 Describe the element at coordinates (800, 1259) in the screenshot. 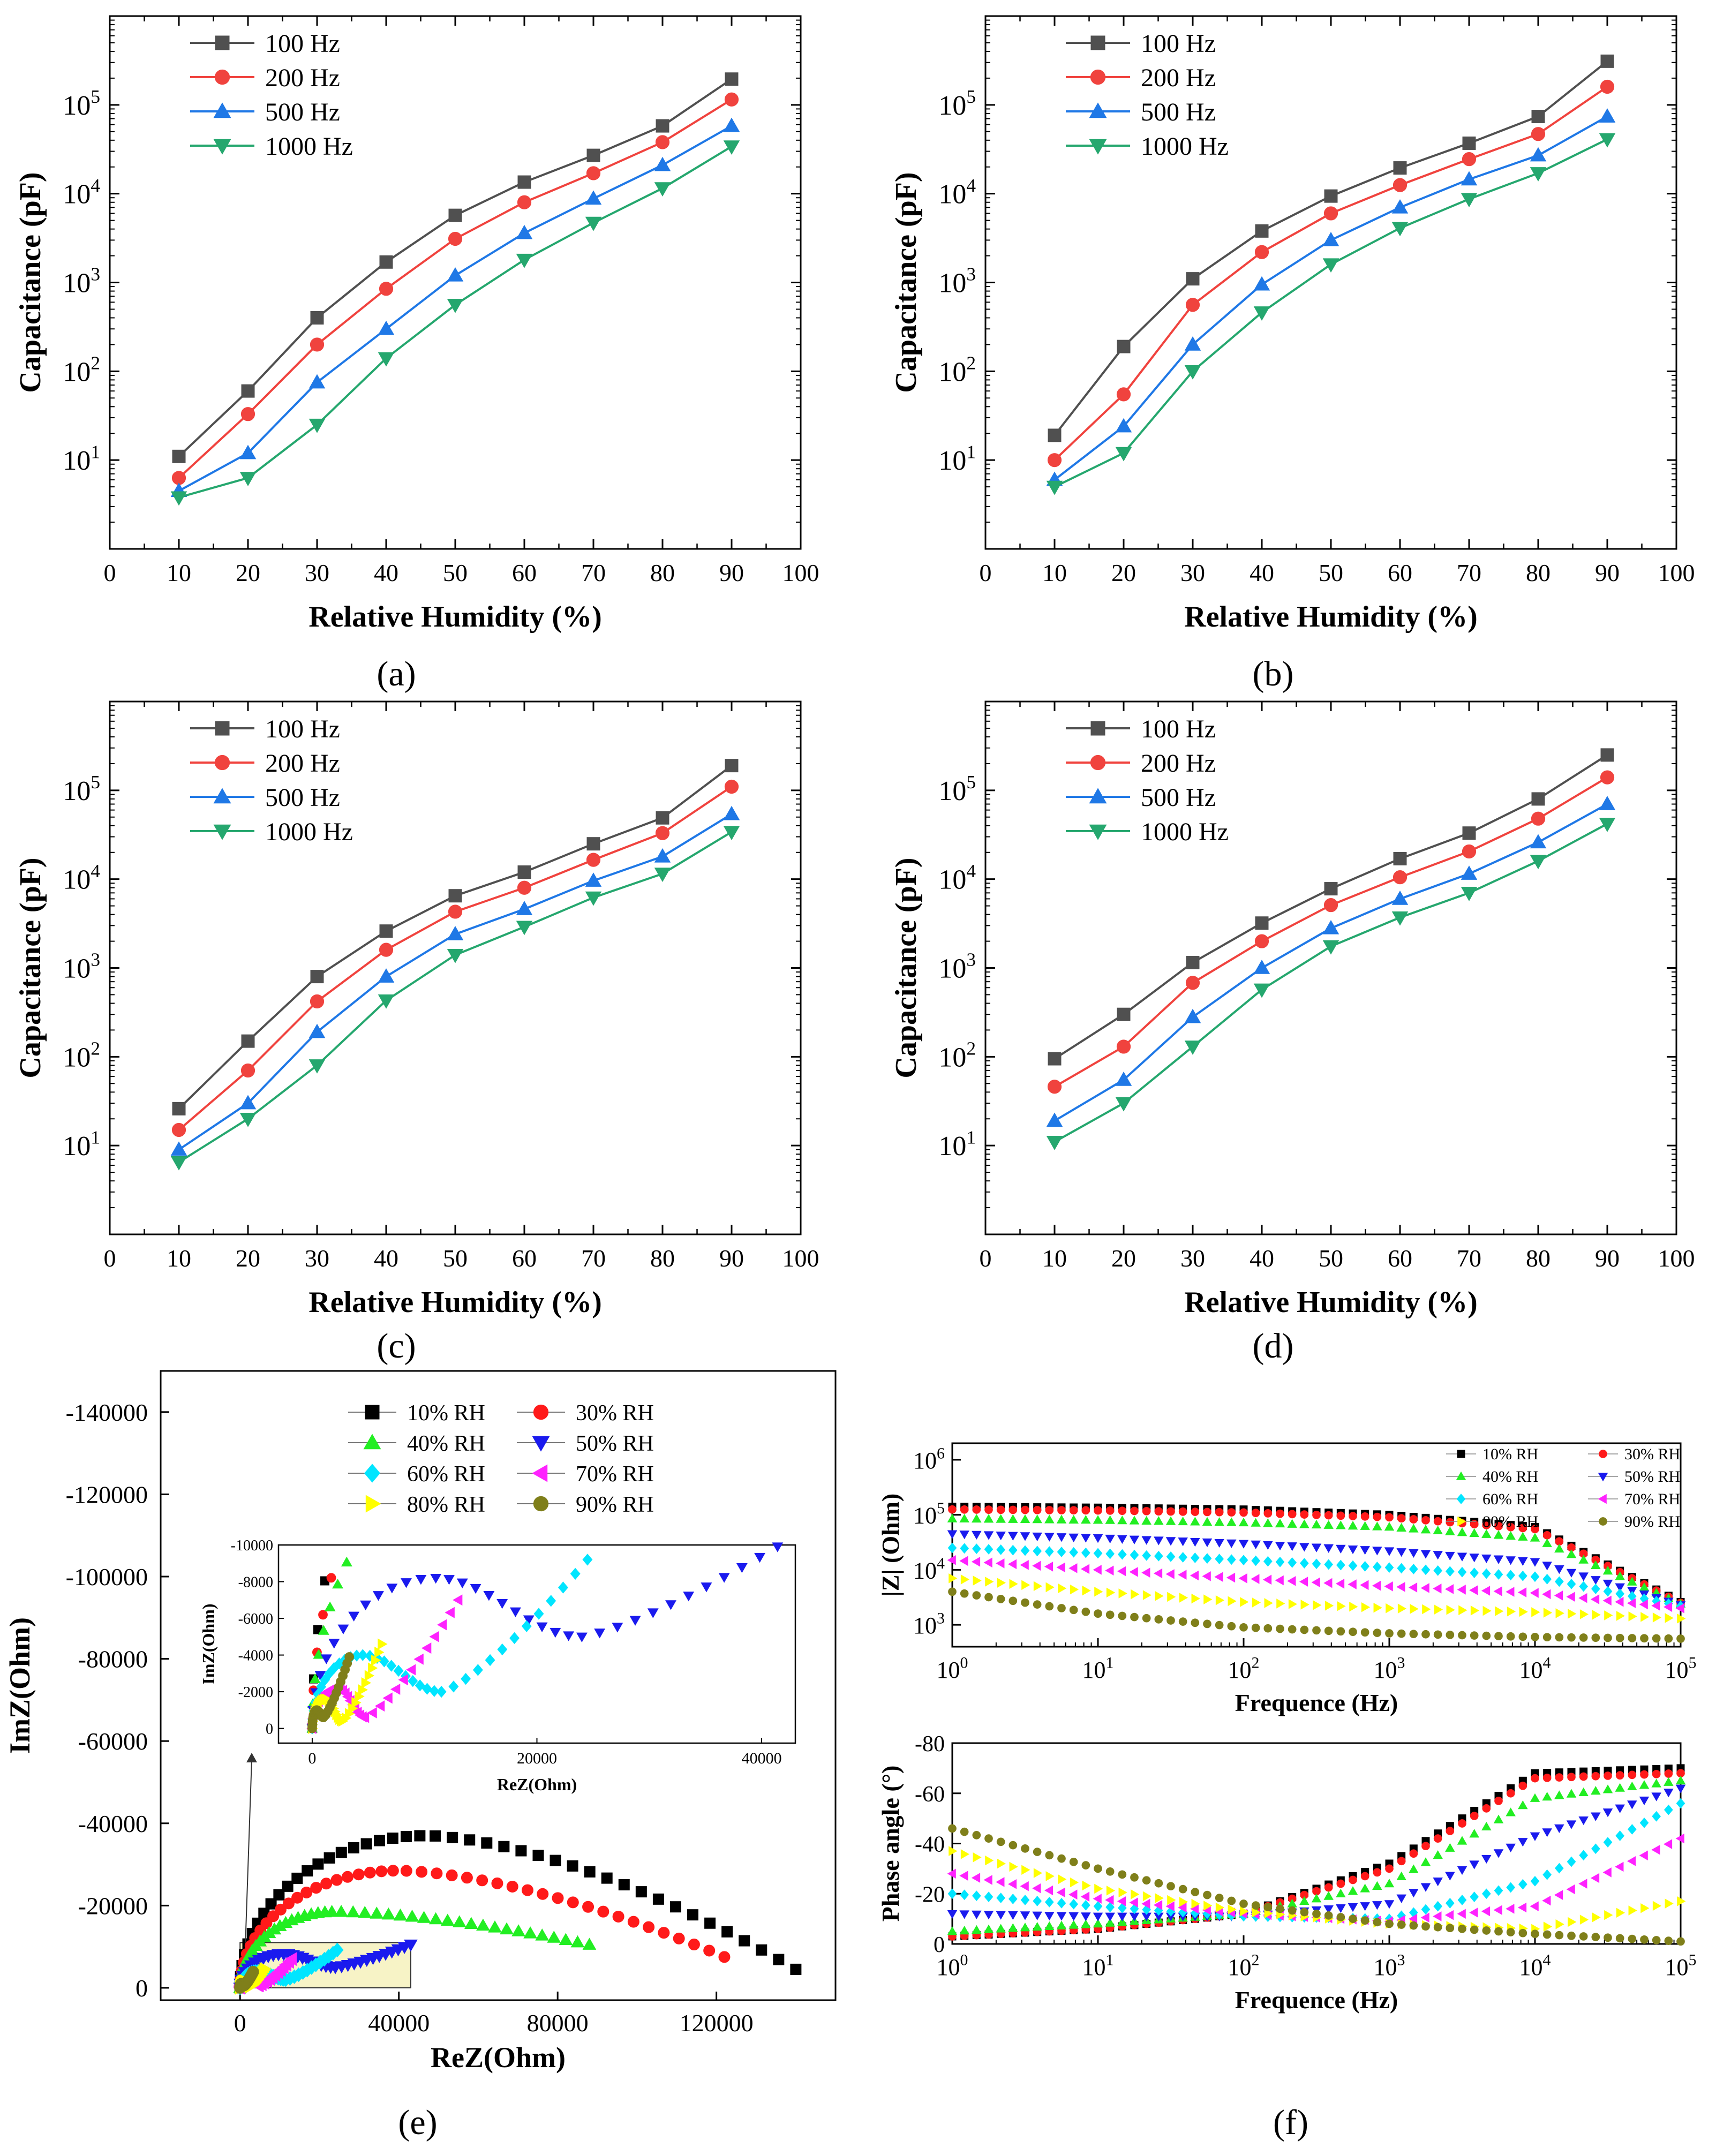

I see `x-tick-label: 100` at that location.